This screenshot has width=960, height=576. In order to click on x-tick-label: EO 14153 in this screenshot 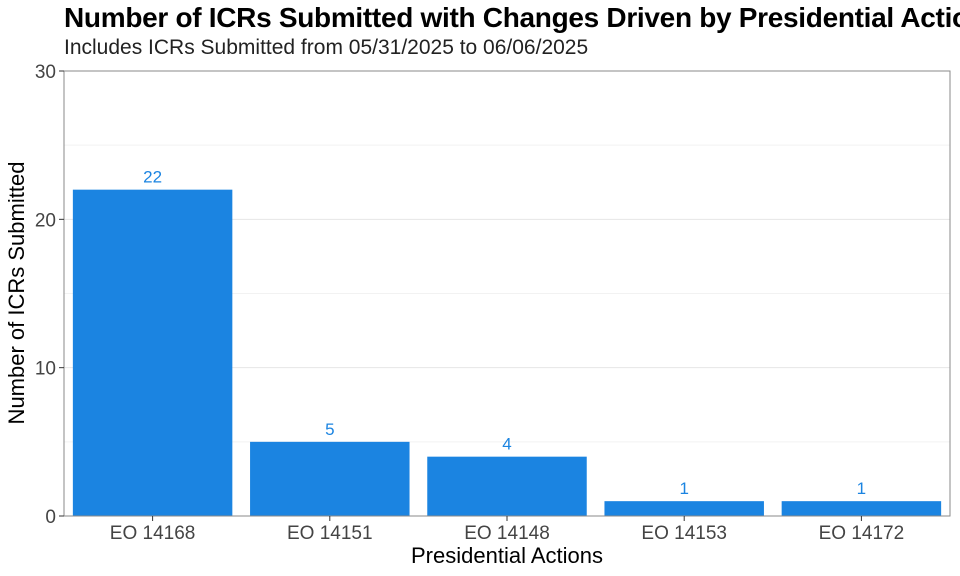, I will do `click(684, 533)`.